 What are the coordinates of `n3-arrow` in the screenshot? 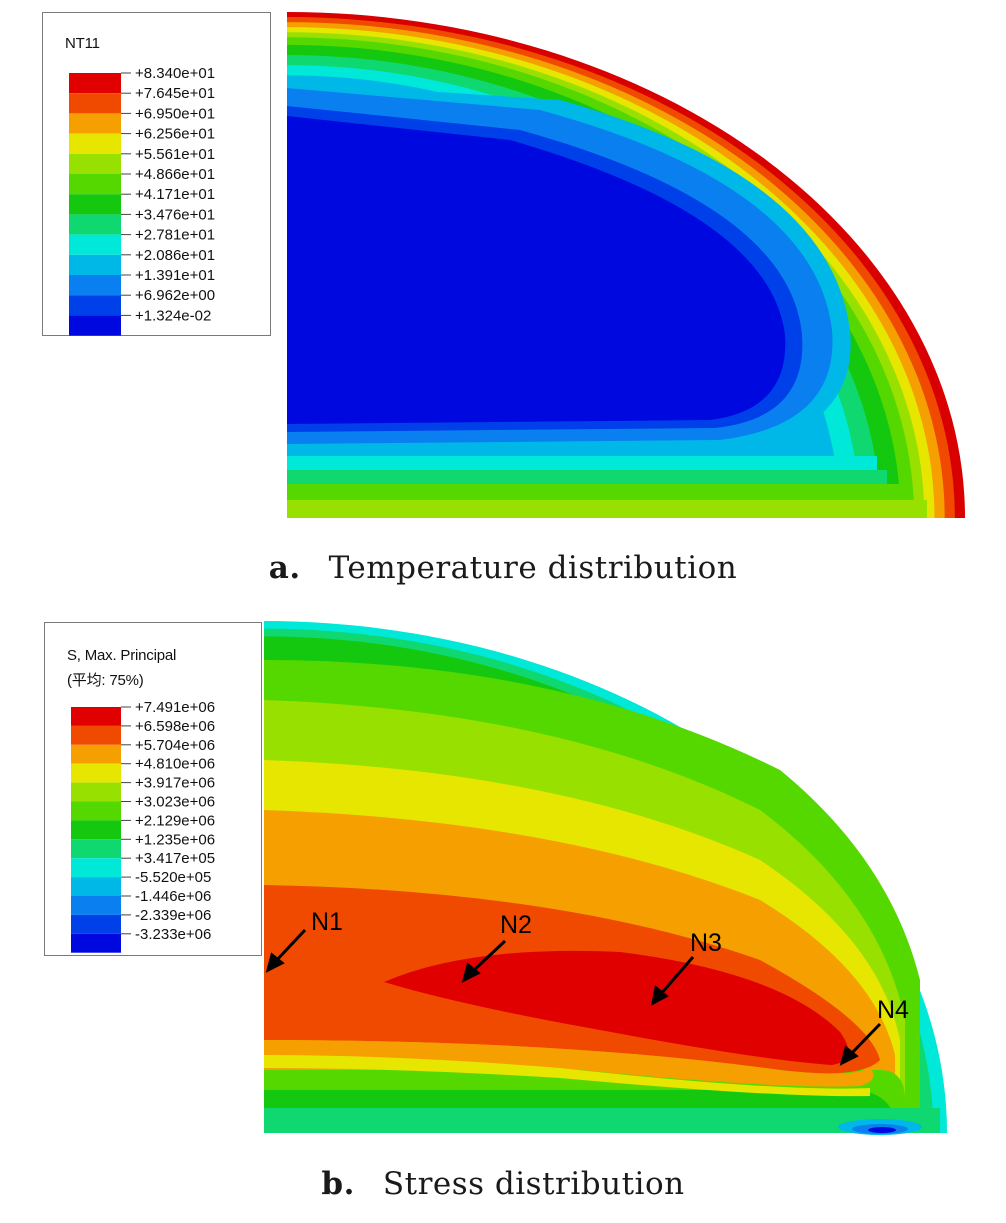 It's located at (676, 976).